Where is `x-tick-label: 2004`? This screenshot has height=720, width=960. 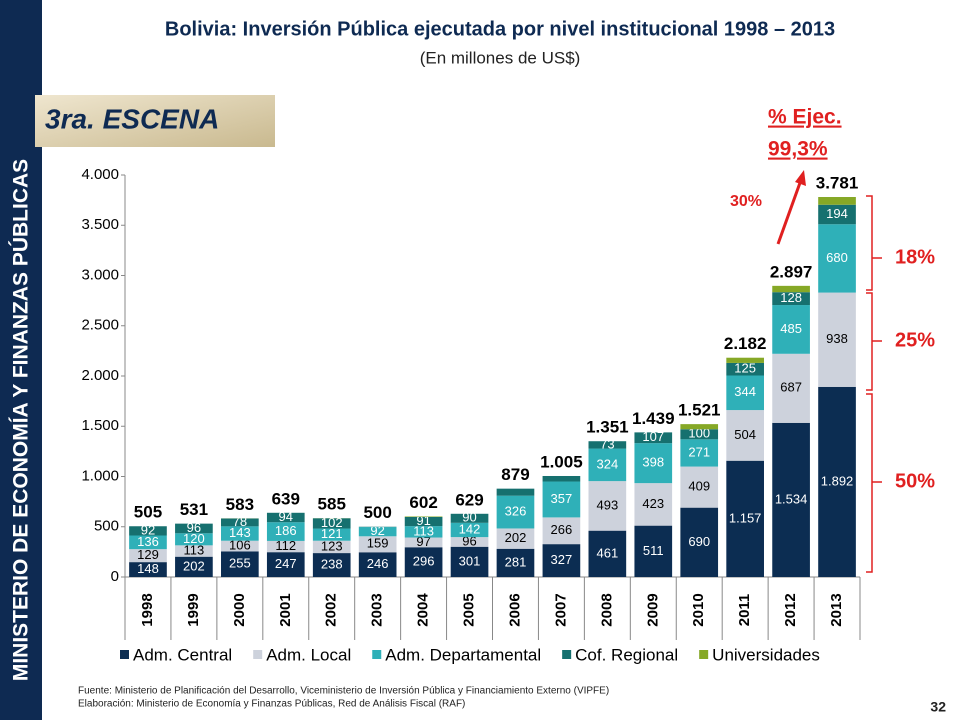 x-tick-label: 2004 is located at coordinates (423, 610).